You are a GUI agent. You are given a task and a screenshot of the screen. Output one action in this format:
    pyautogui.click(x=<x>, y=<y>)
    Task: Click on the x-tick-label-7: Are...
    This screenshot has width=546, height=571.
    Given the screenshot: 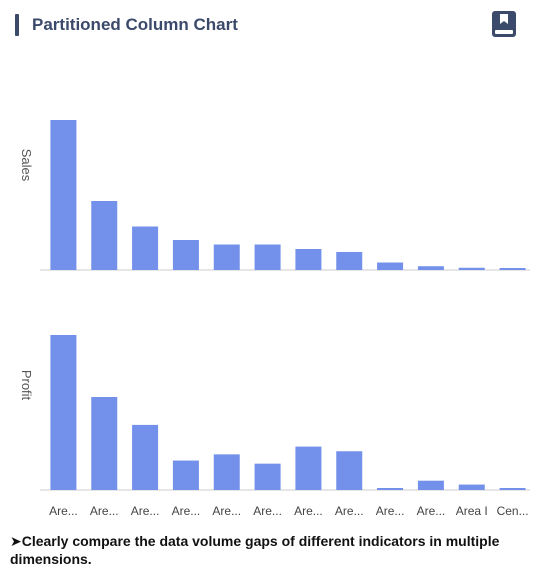 What is the action you would take?
    pyautogui.click(x=349, y=511)
    